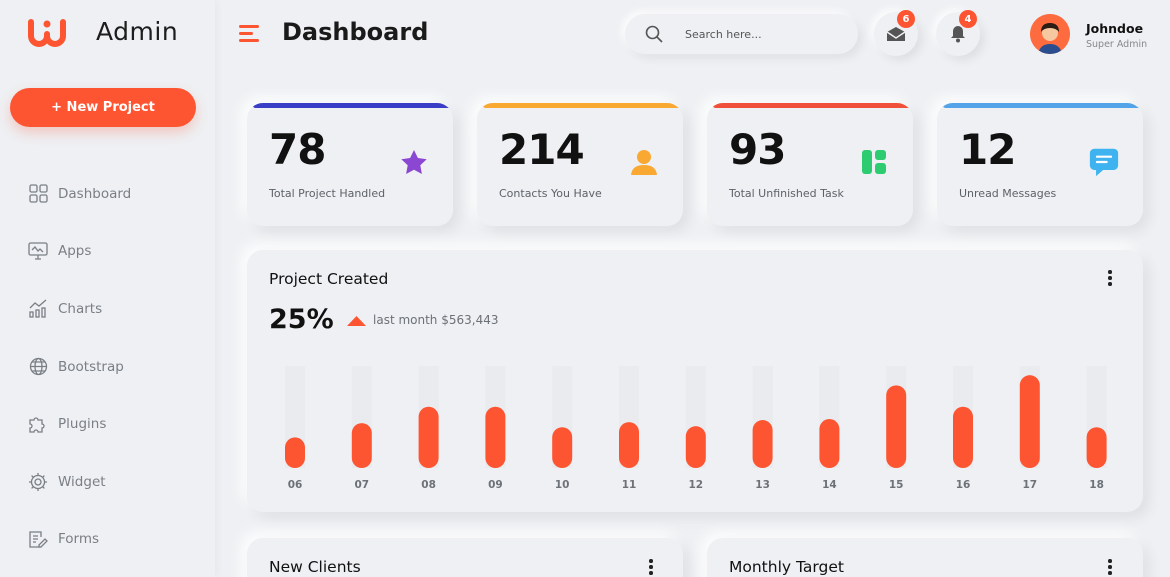 The height and width of the screenshot is (577, 1170). I want to click on stat-card-contacts: 214 Contacts You Have, so click(580, 164).